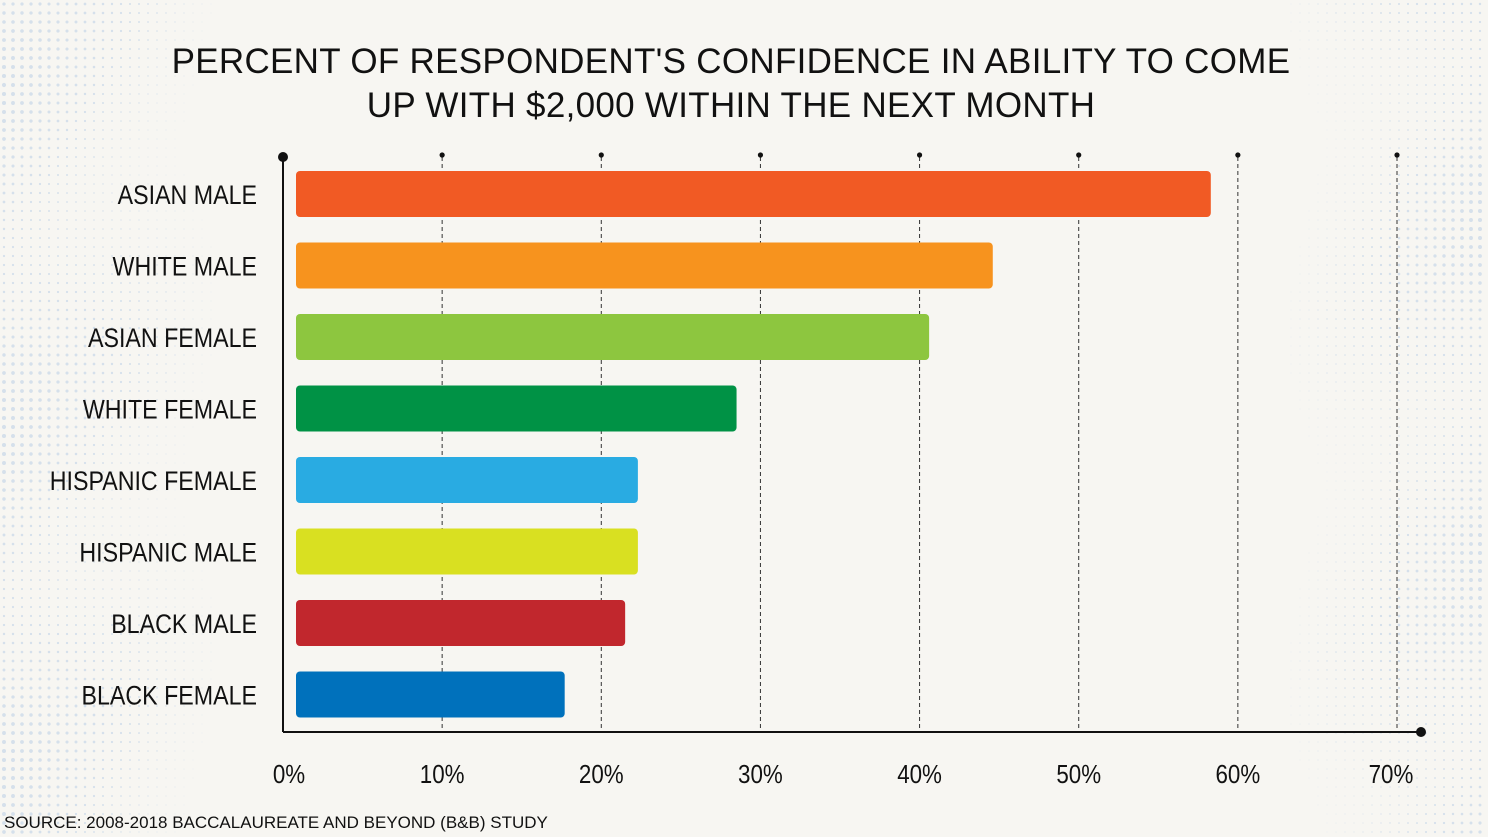  Describe the element at coordinates (187, 195) in the screenshot. I see `category-label: ASIAN MALE` at that location.